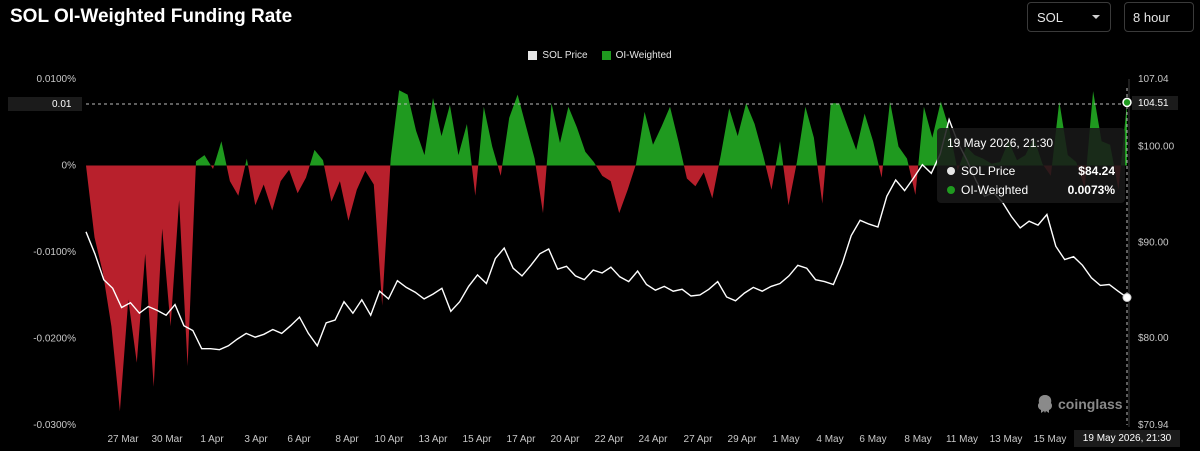 The width and height of the screenshot is (1200, 451). What do you see at coordinates (54, 252) in the screenshot?
I see `y-left-tick-label: -0.0100%` at bounding box center [54, 252].